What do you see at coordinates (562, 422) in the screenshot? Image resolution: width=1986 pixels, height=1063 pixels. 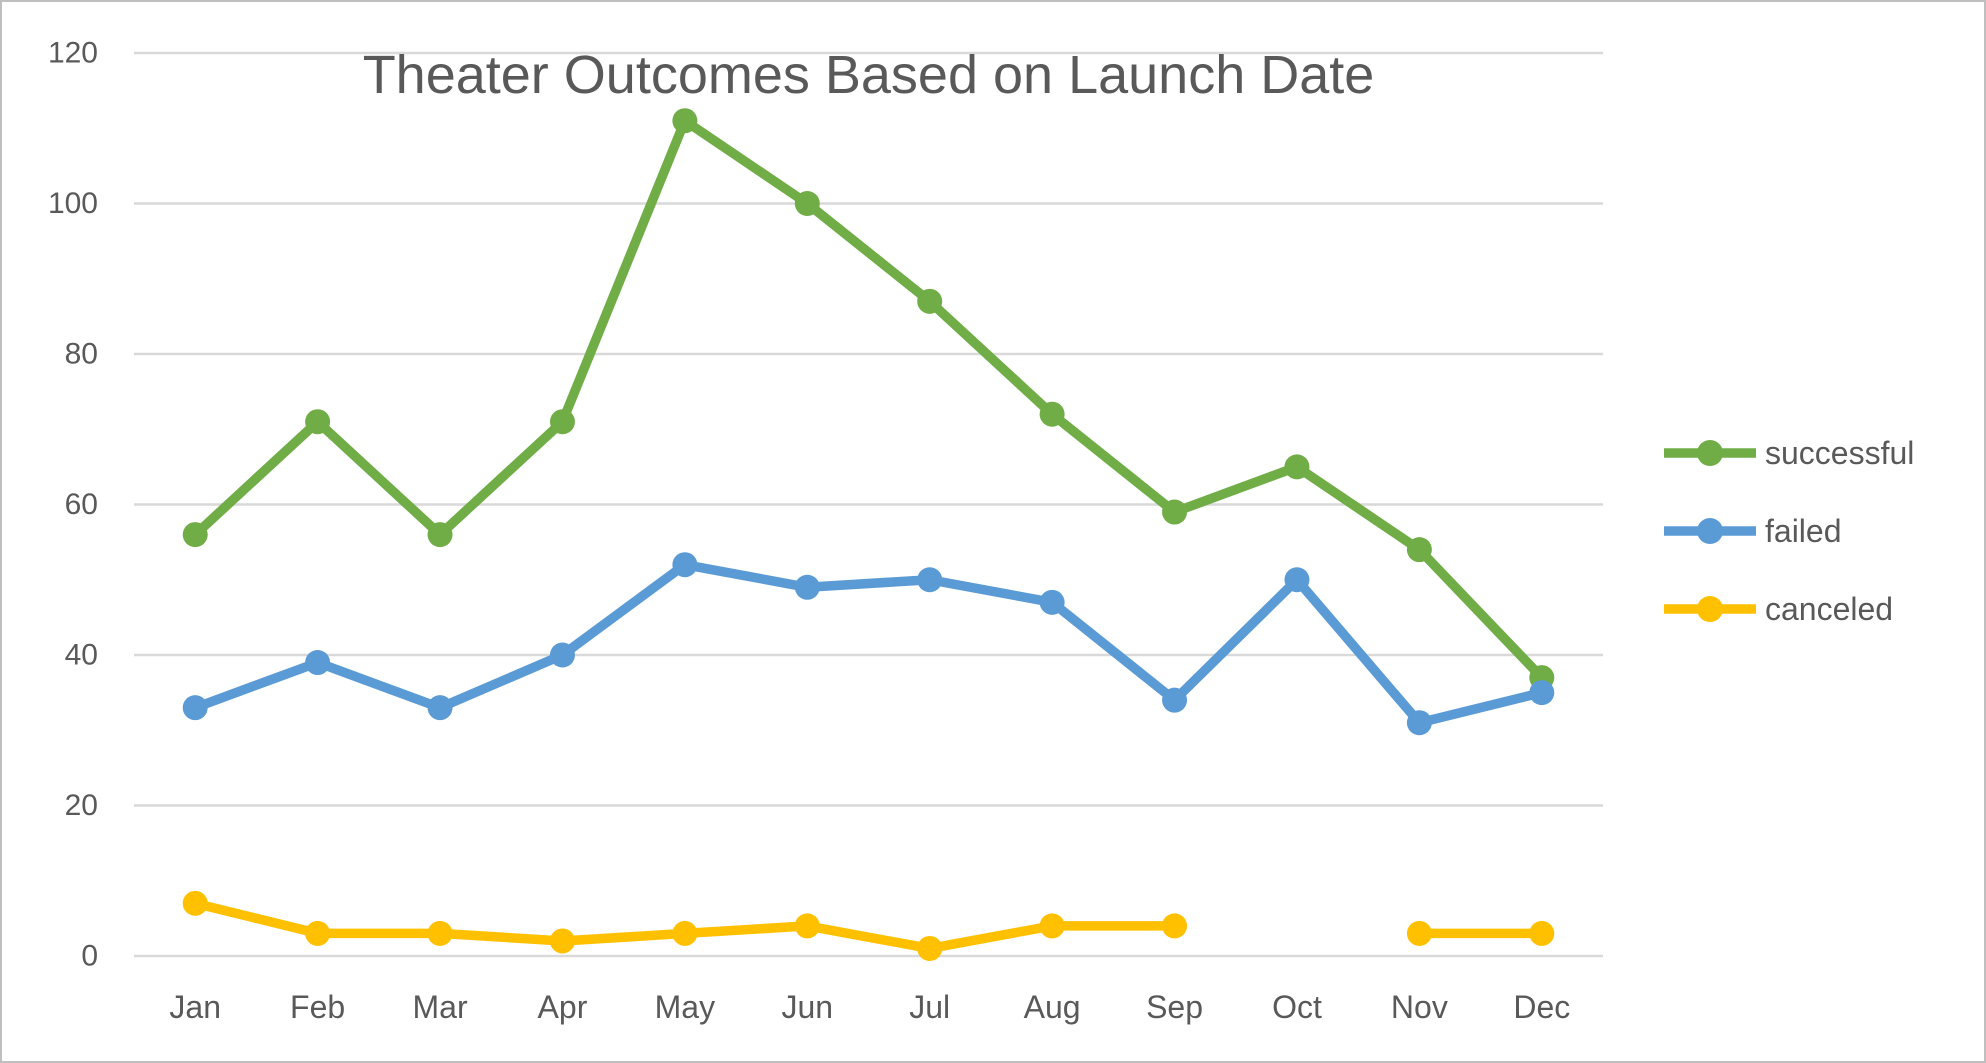 I see `data-point-successful-Apr` at bounding box center [562, 422].